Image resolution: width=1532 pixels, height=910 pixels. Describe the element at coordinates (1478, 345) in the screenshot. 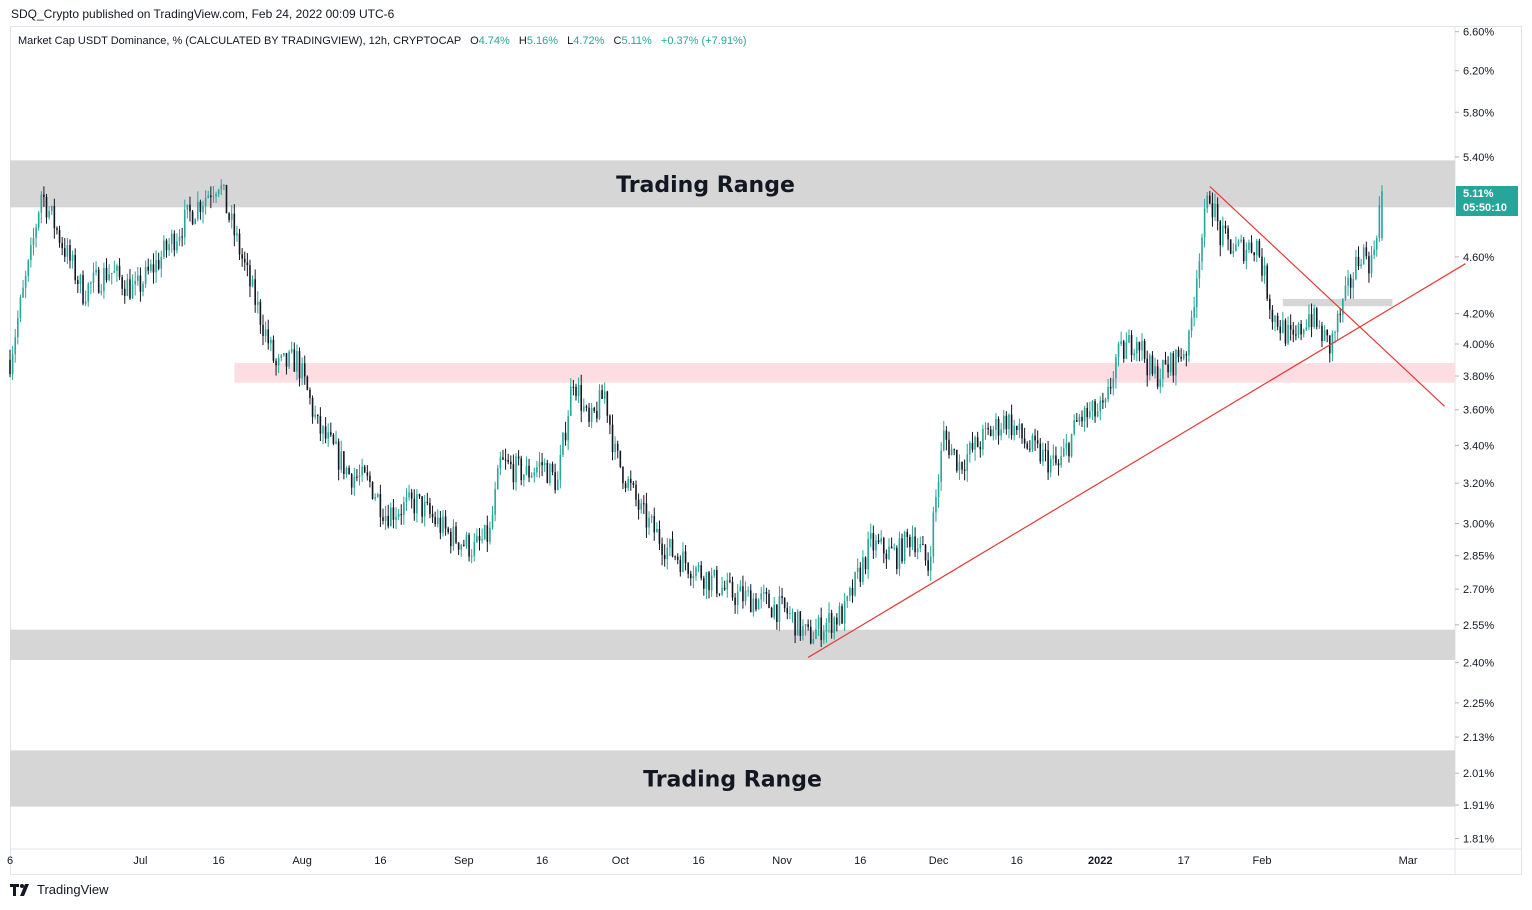

I see `y-tick-label-6: 4.00%` at that location.